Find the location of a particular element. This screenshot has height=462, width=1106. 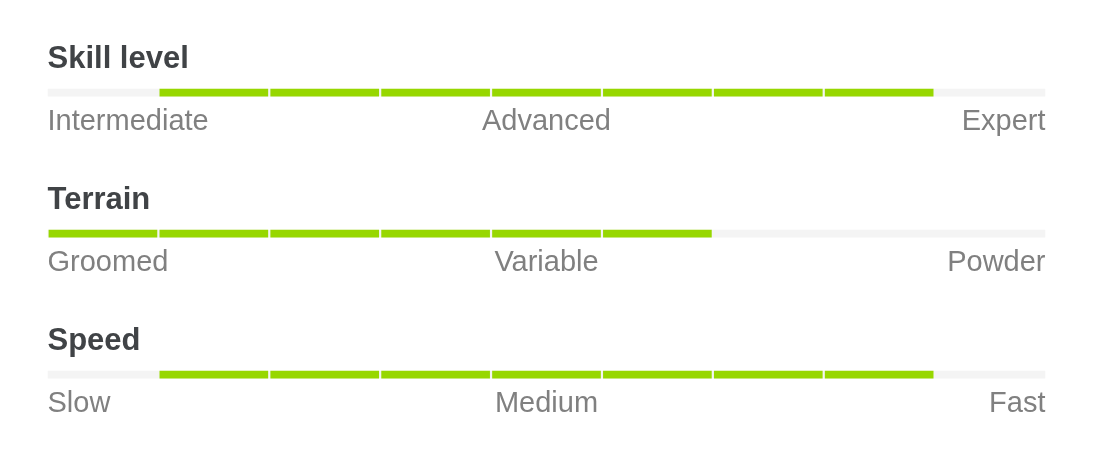

x-tick-label: Advanced is located at coordinates (547, 119).